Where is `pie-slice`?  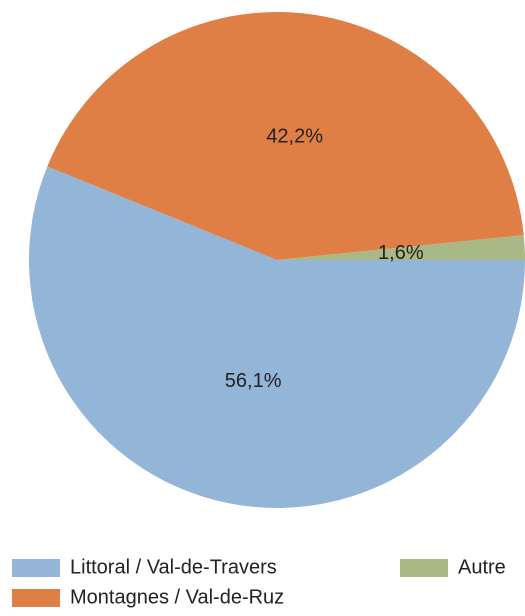 pie-slice is located at coordinates (401, 247).